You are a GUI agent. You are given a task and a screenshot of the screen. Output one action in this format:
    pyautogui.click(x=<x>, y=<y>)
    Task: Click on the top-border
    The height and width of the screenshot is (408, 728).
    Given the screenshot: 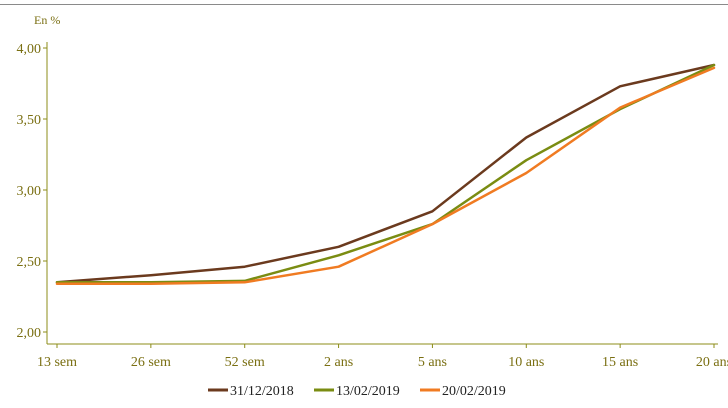 What is the action you would take?
    pyautogui.click(x=364, y=2)
    